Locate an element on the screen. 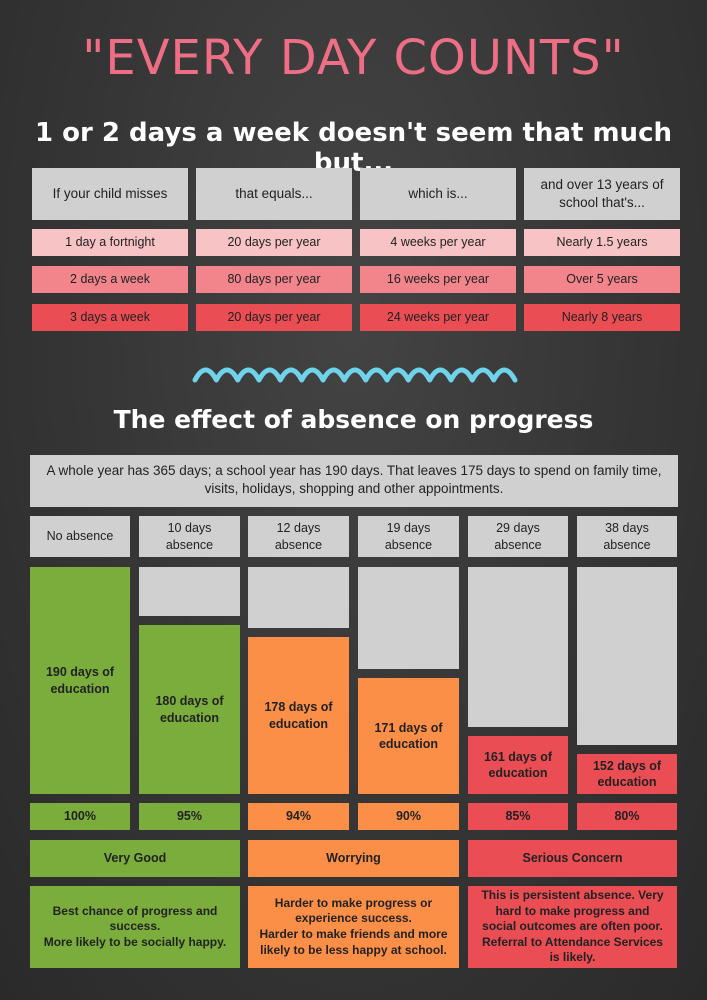  education-days-bar: 161 days of education is located at coordinates (518, 765).